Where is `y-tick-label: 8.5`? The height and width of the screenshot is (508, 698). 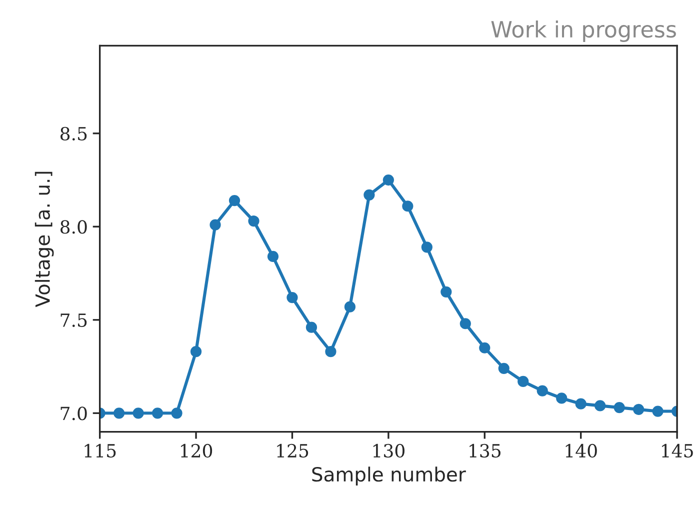
y-tick-label: 8.5 is located at coordinates (73, 133).